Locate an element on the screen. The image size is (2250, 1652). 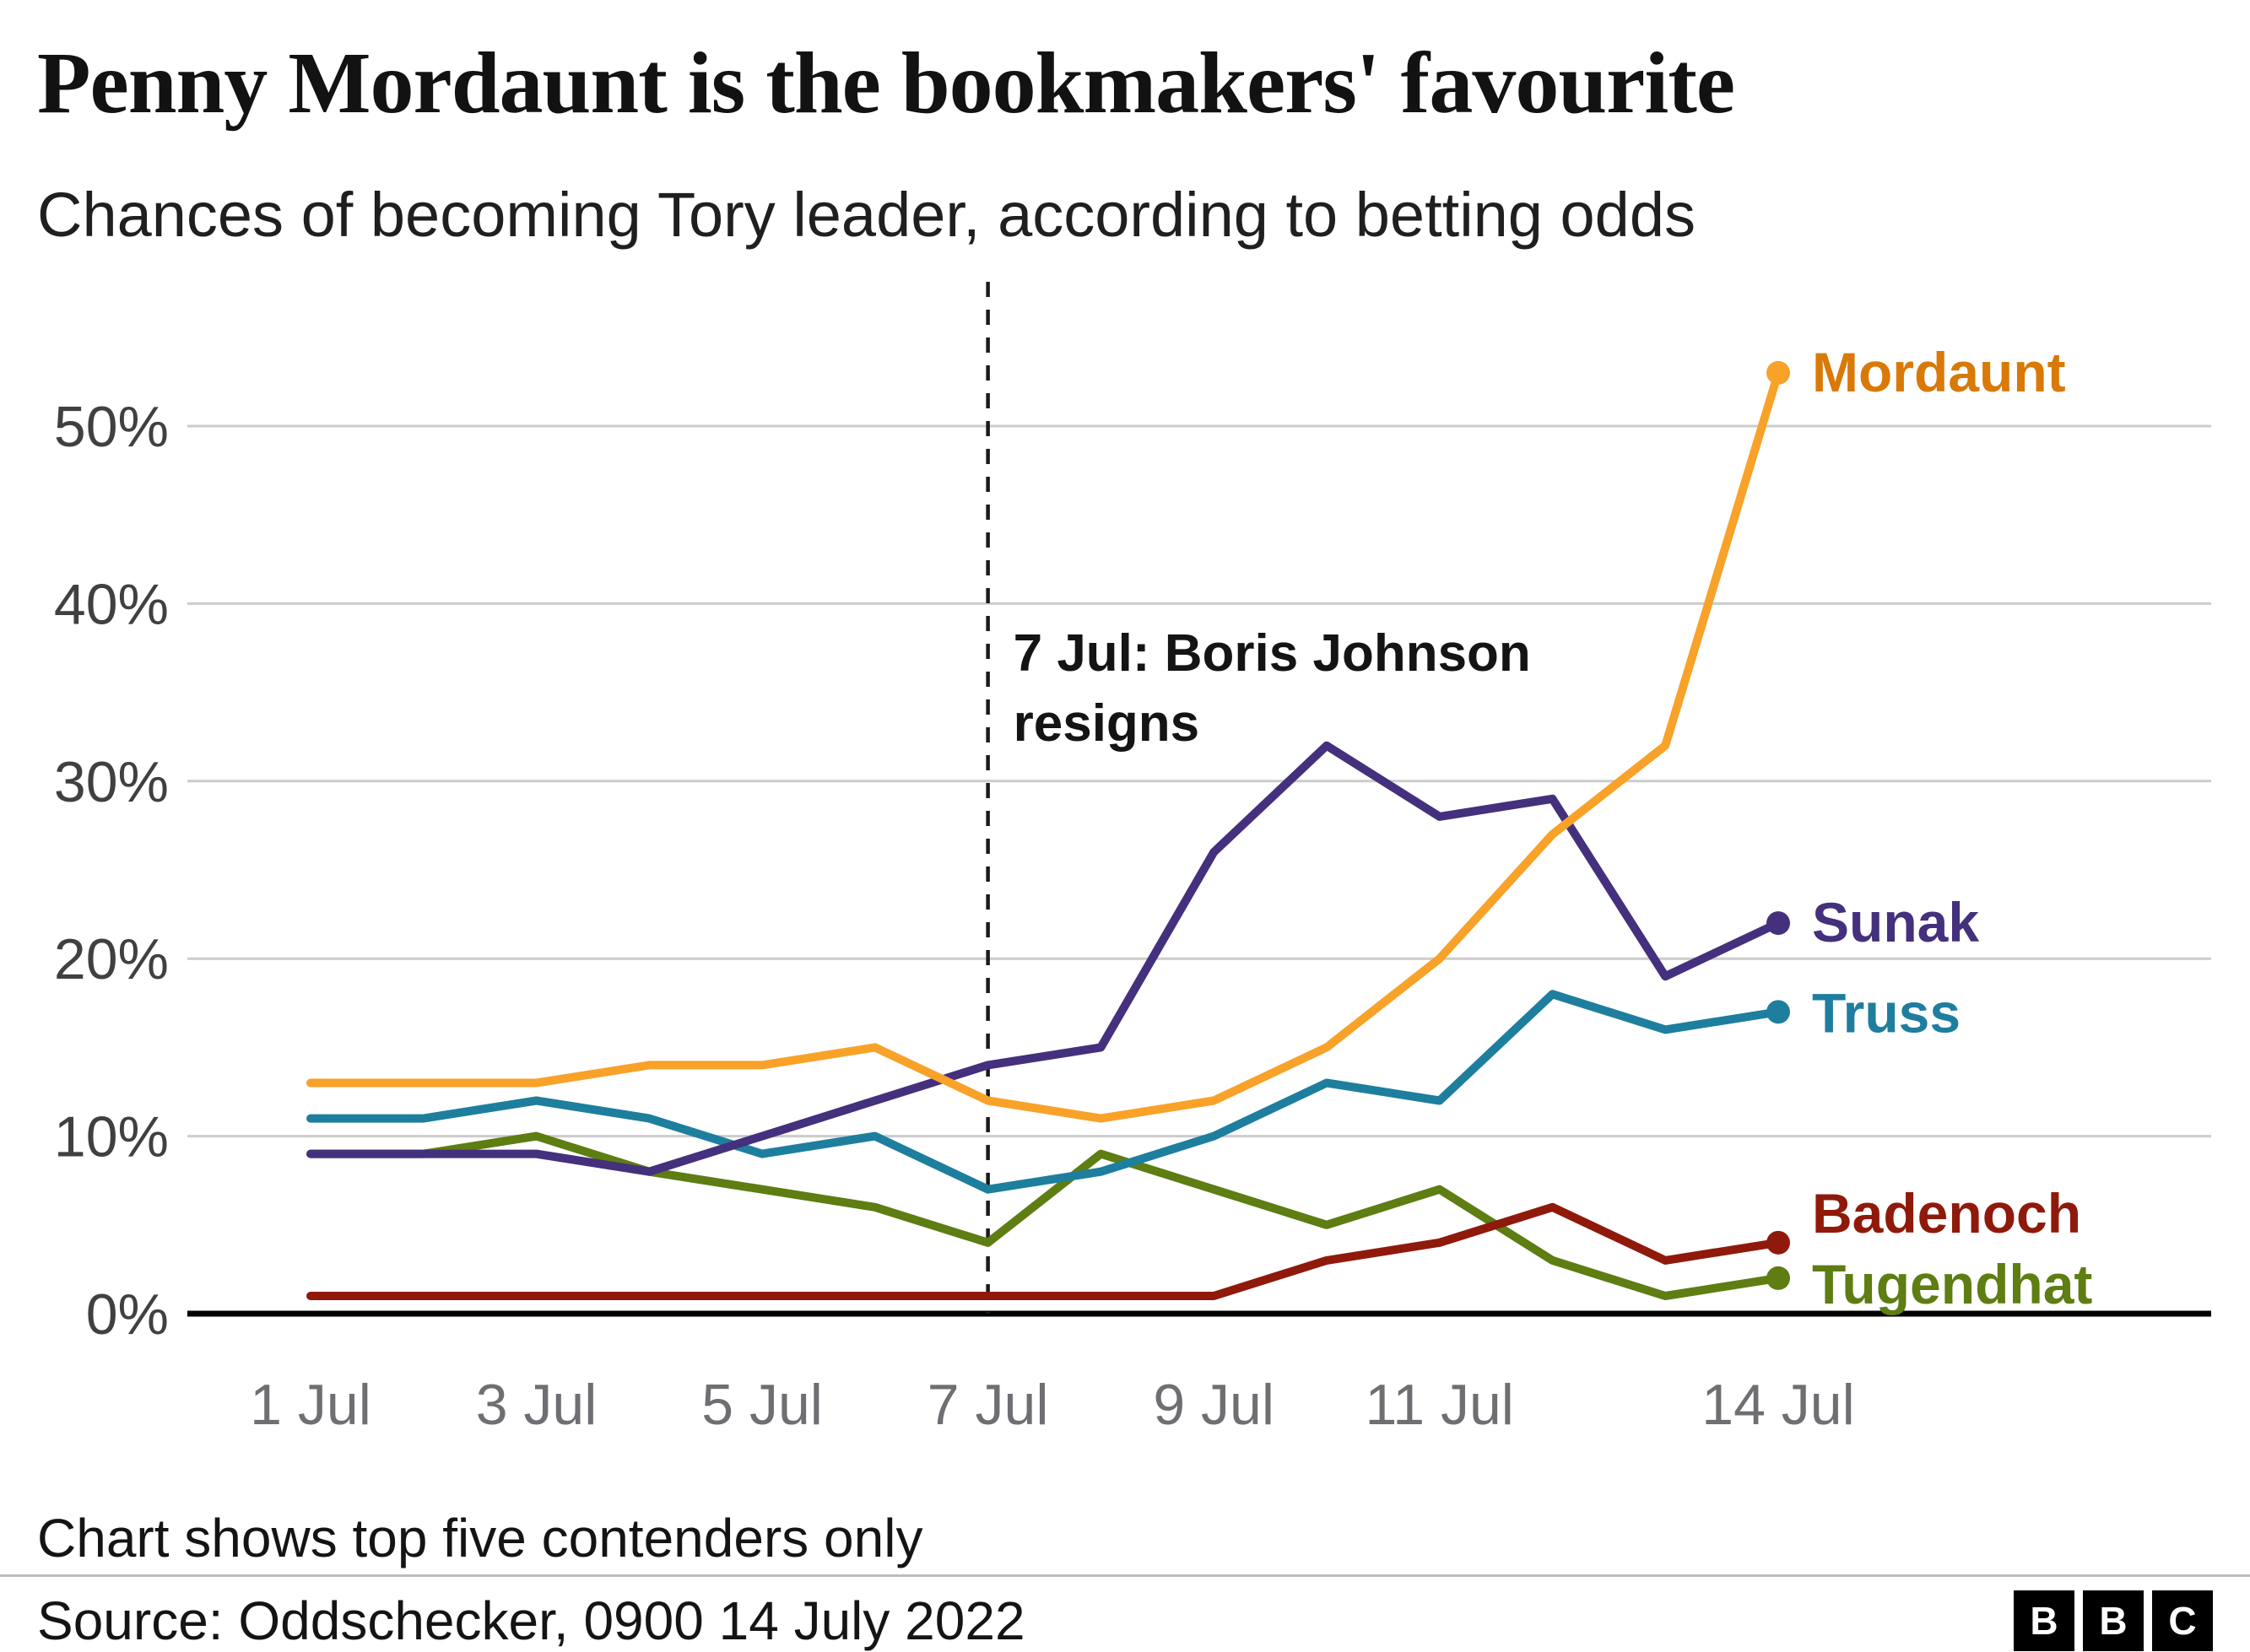
bbc-logo: B B C is located at coordinates (2113, 1620).